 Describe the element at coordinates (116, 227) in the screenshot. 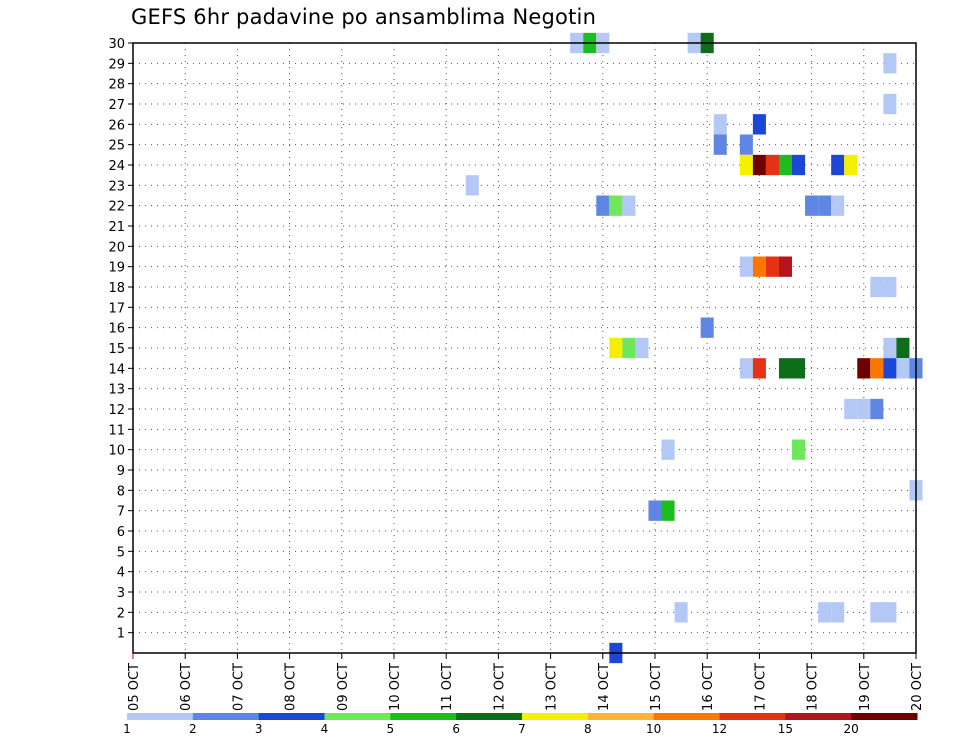

I see `y-tick-label: 21` at that location.